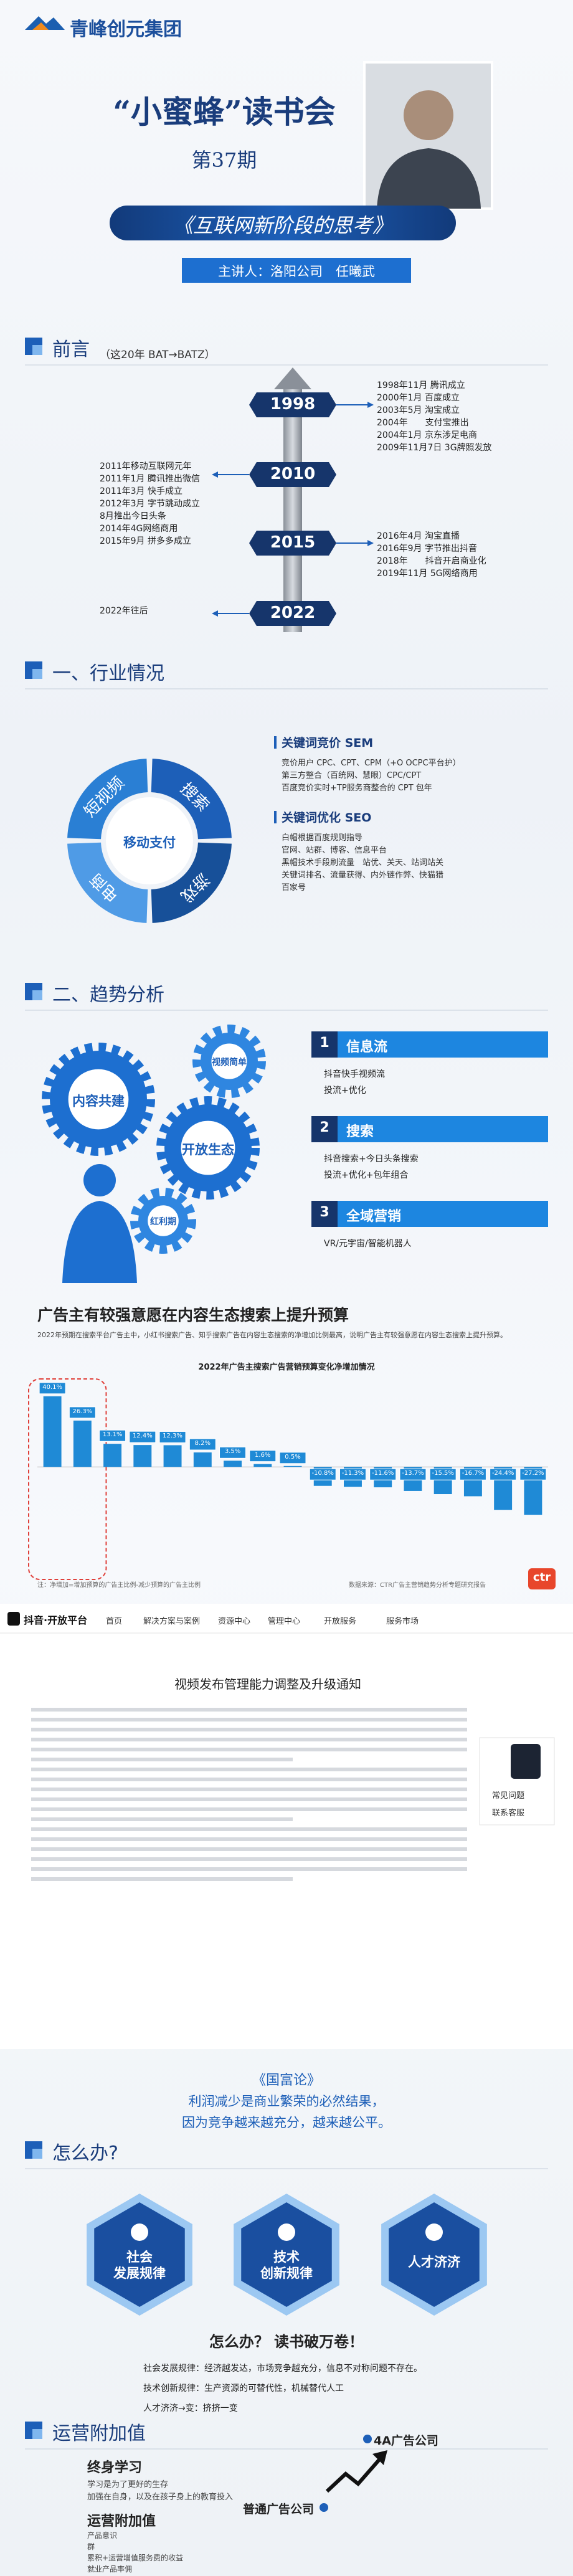  Describe the element at coordinates (99, 2434) in the screenshot. I see `section-heading: 运营附加值` at that location.